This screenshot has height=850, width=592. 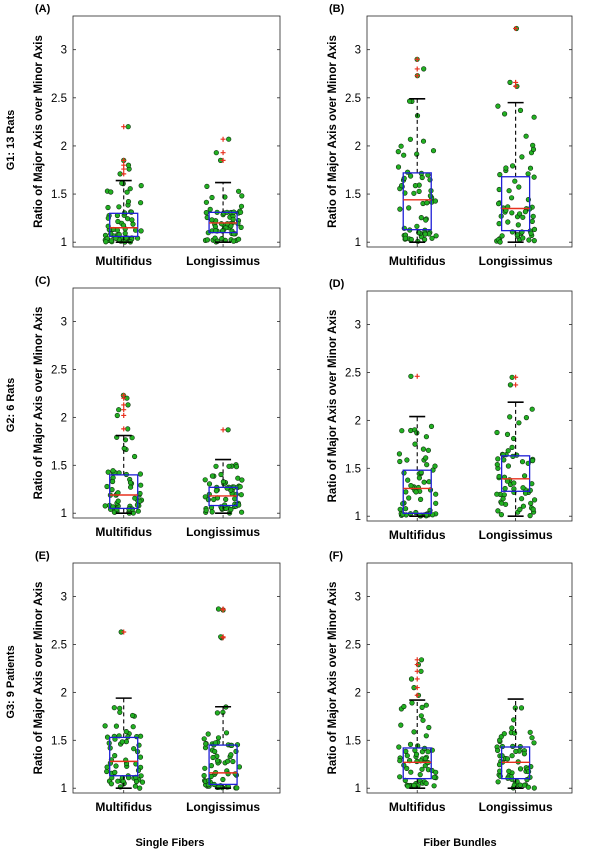 What do you see at coordinates (337, 9) in the screenshot?
I see `panel-letter: (B)` at bounding box center [337, 9].